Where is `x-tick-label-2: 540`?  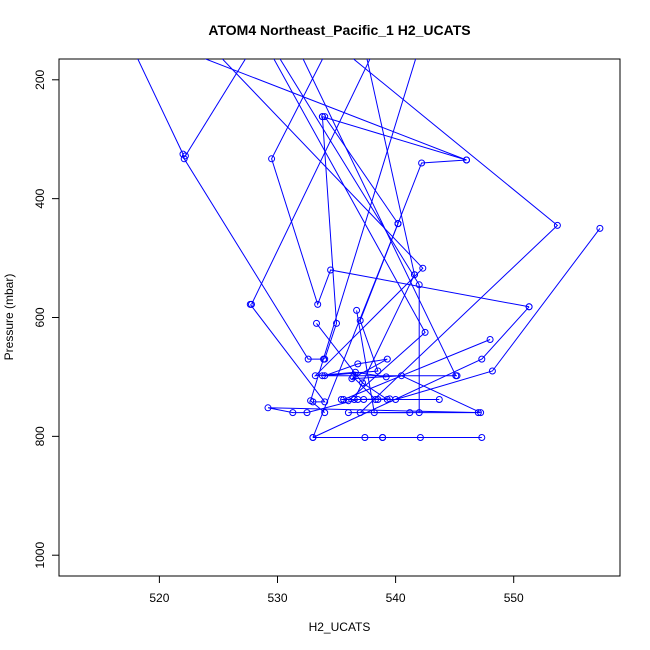 x-tick-label-2: 540 is located at coordinates (396, 598).